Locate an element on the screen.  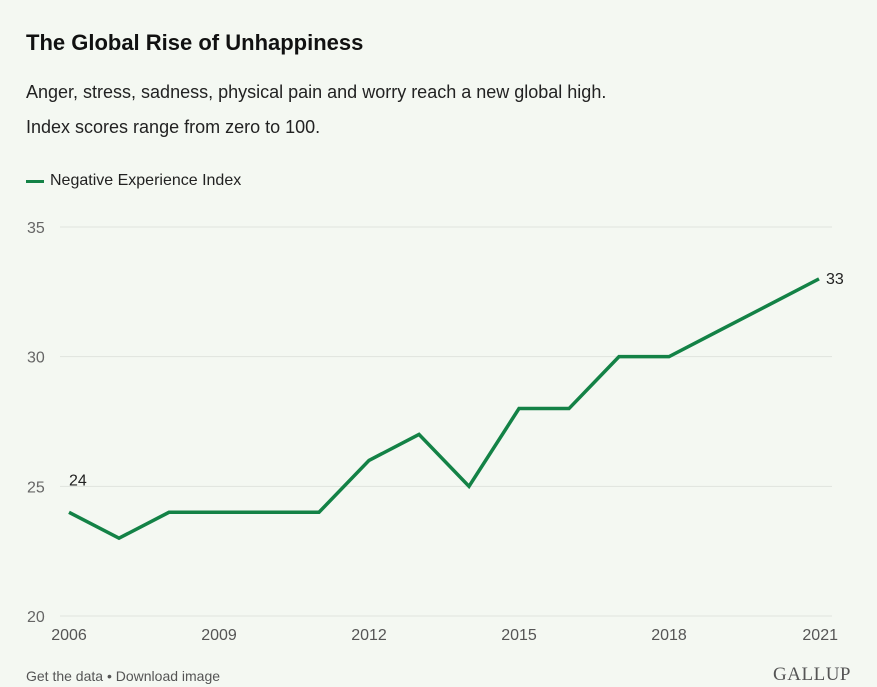
y-tick-label: 20 is located at coordinates (36, 617).